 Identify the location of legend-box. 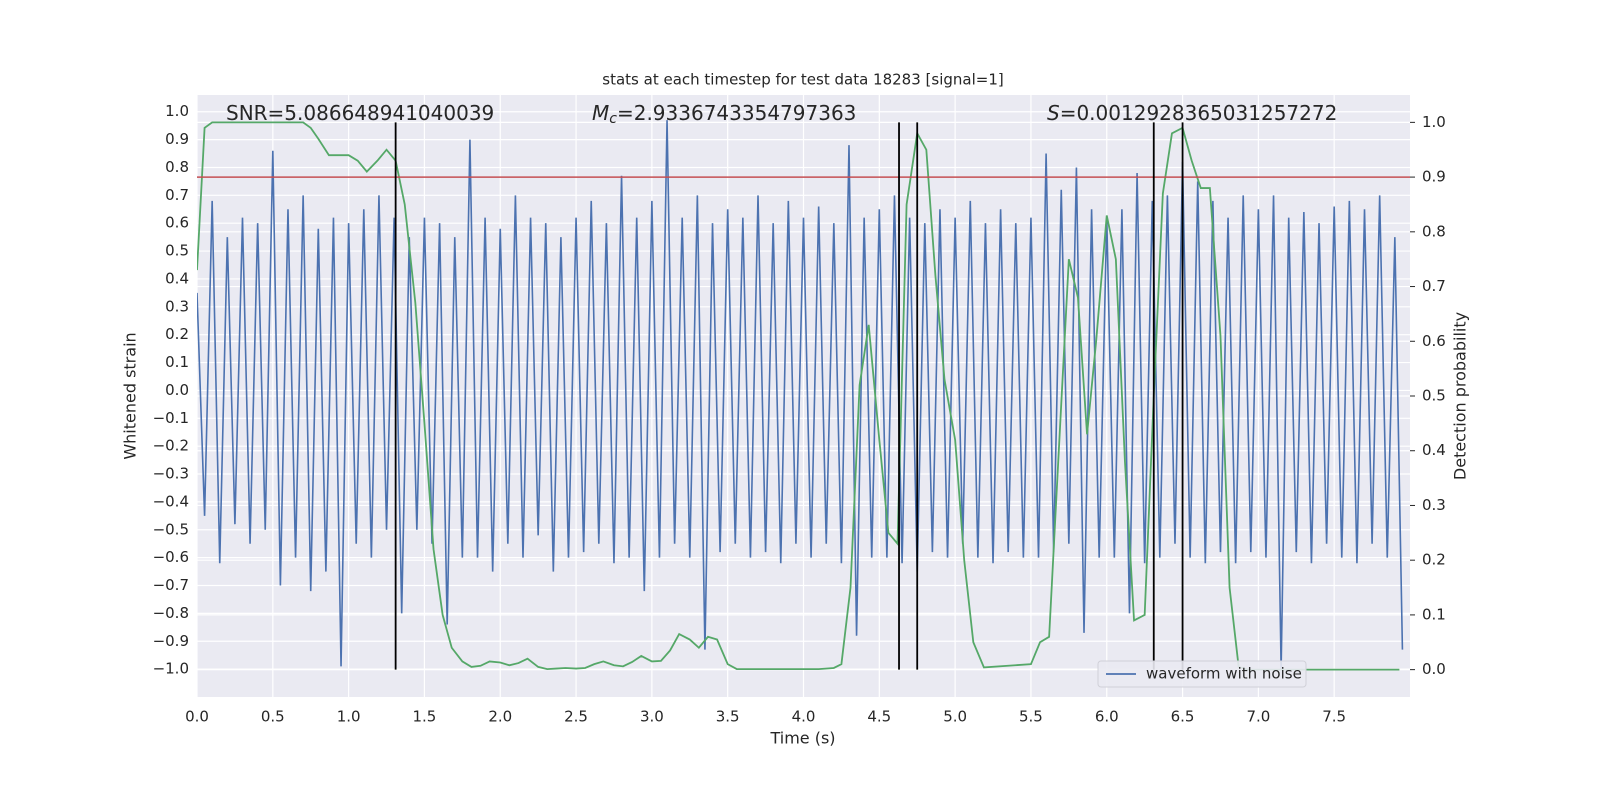
(1202, 674).